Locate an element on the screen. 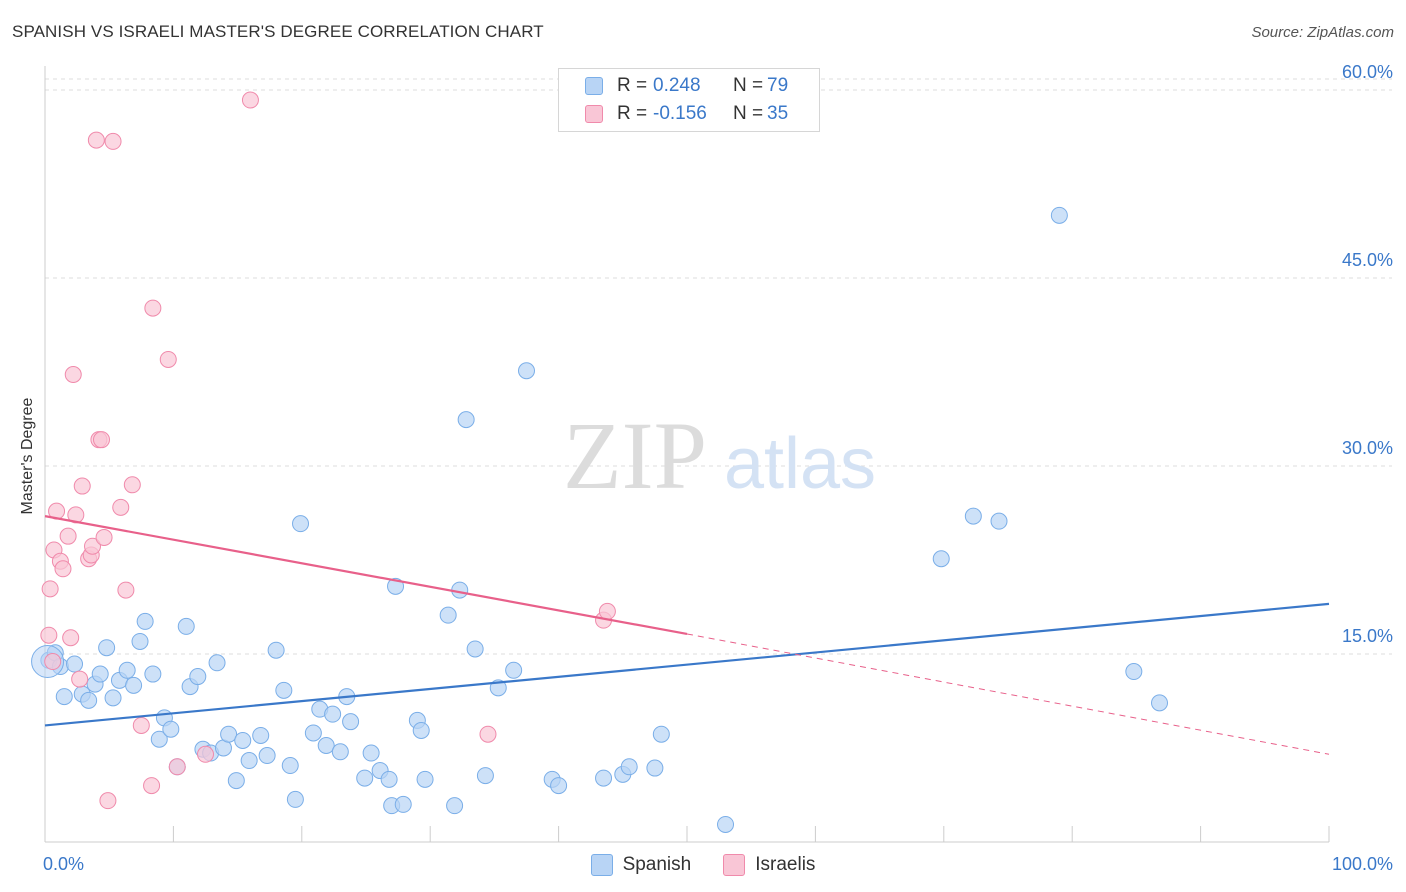  legend-n-value: 35 is located at coordinates (778, 113).